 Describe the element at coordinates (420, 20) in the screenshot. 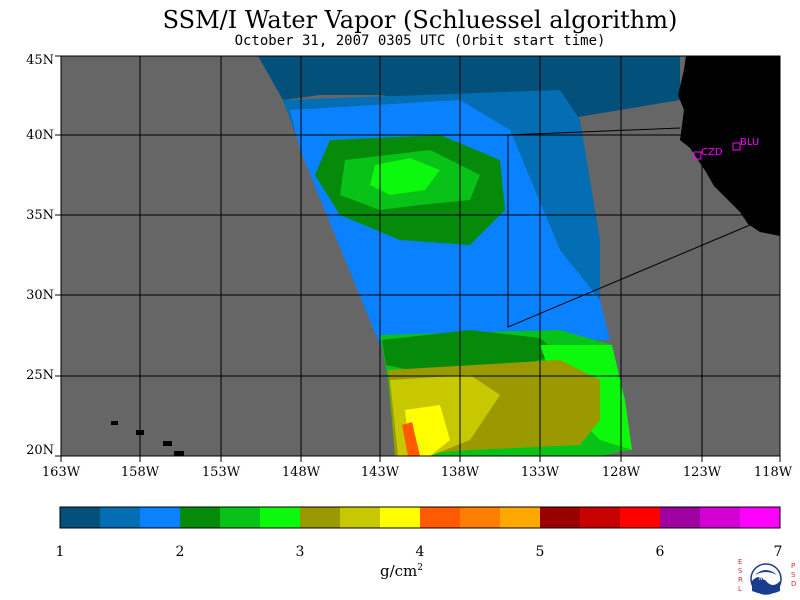

I see `map-title: SSM/I Water Vapor (Schluessel algorithm)` at that location.